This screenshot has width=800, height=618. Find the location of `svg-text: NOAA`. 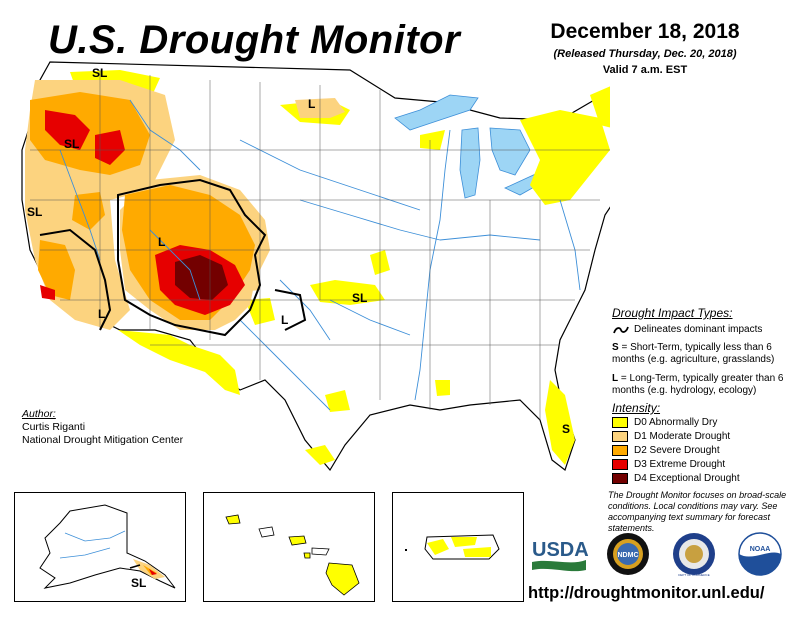

svg-text: NOAA is located at coordinates (760, 549).